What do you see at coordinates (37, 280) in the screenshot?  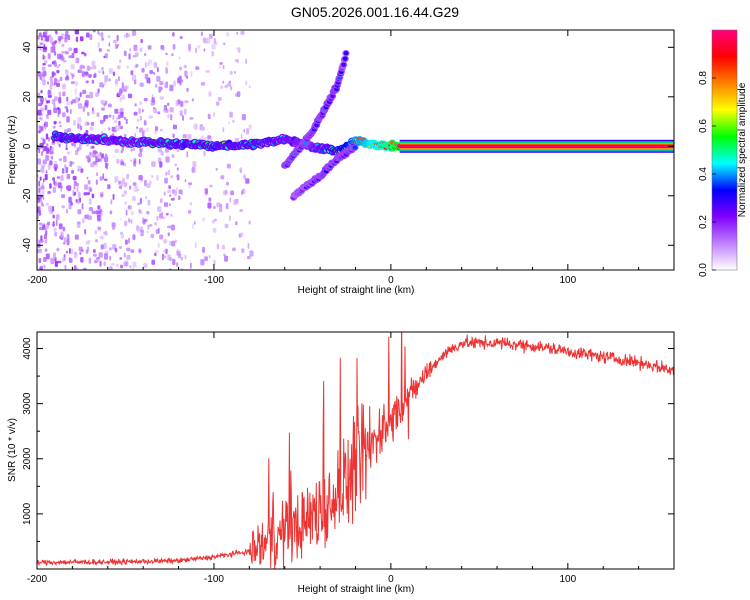 I see `x-tick-label: -200` at bounding box center [37, 280].